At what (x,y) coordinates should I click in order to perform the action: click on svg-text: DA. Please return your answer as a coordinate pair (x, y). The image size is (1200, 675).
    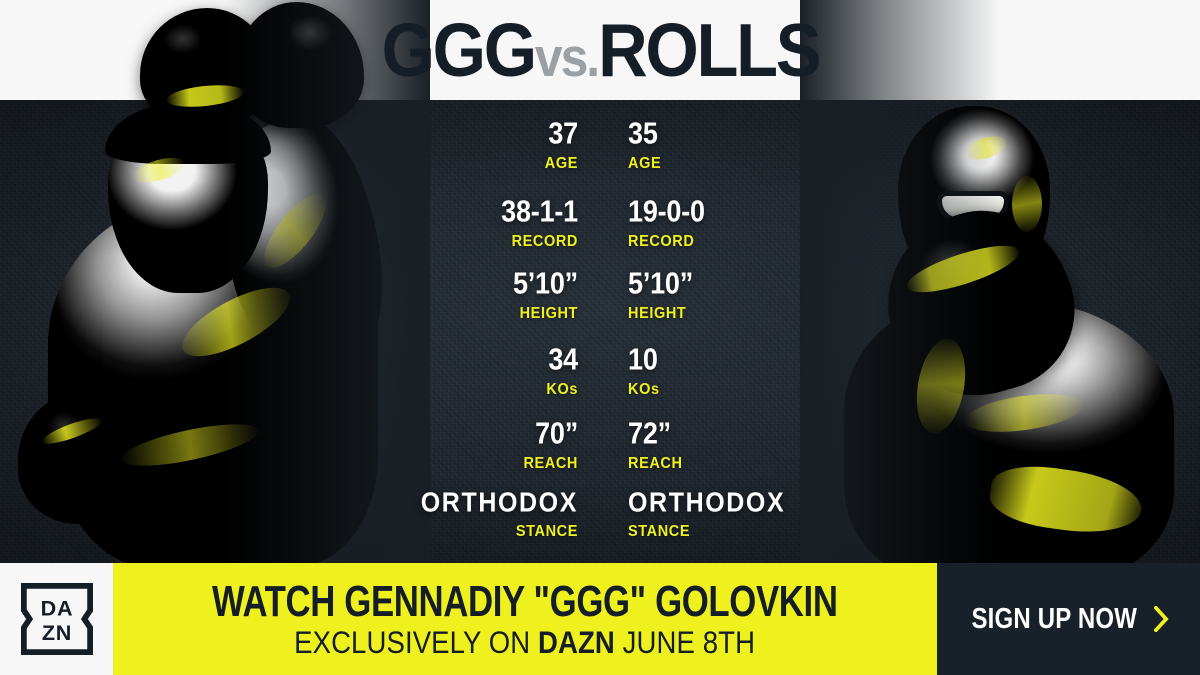
    Looking at the image, I should click on (56, 607).